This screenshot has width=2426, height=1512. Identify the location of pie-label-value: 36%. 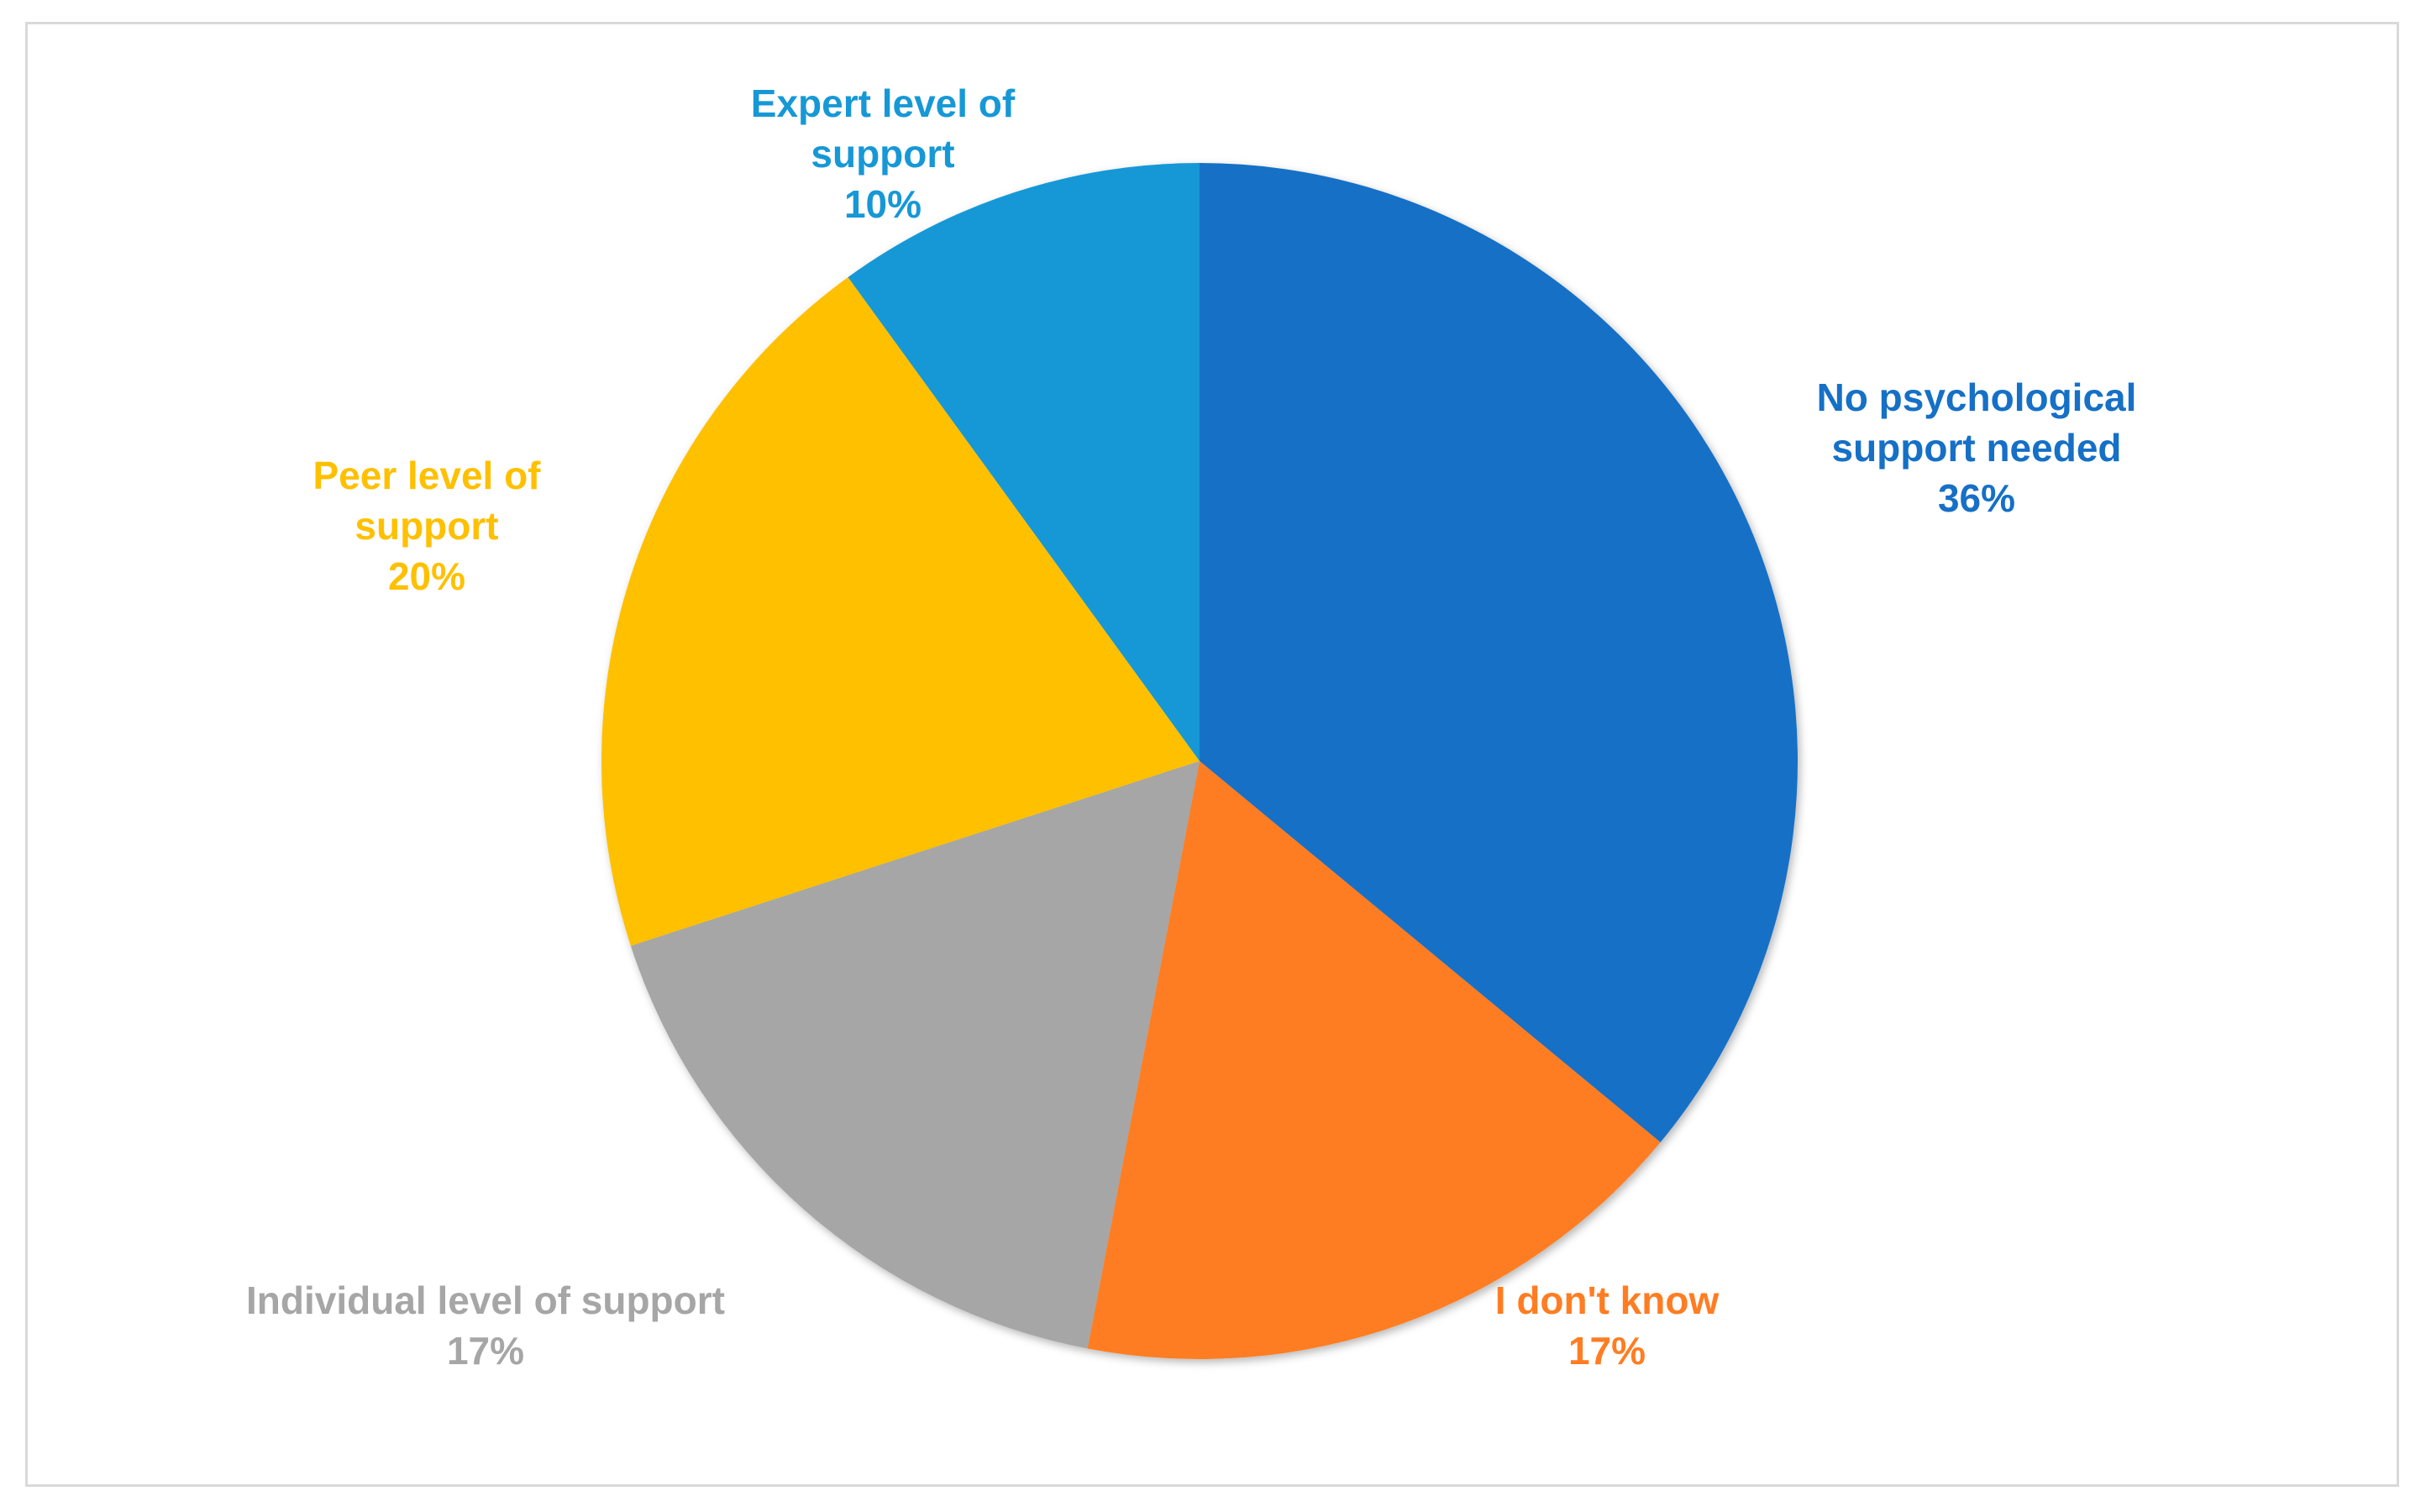
(1976, 498).